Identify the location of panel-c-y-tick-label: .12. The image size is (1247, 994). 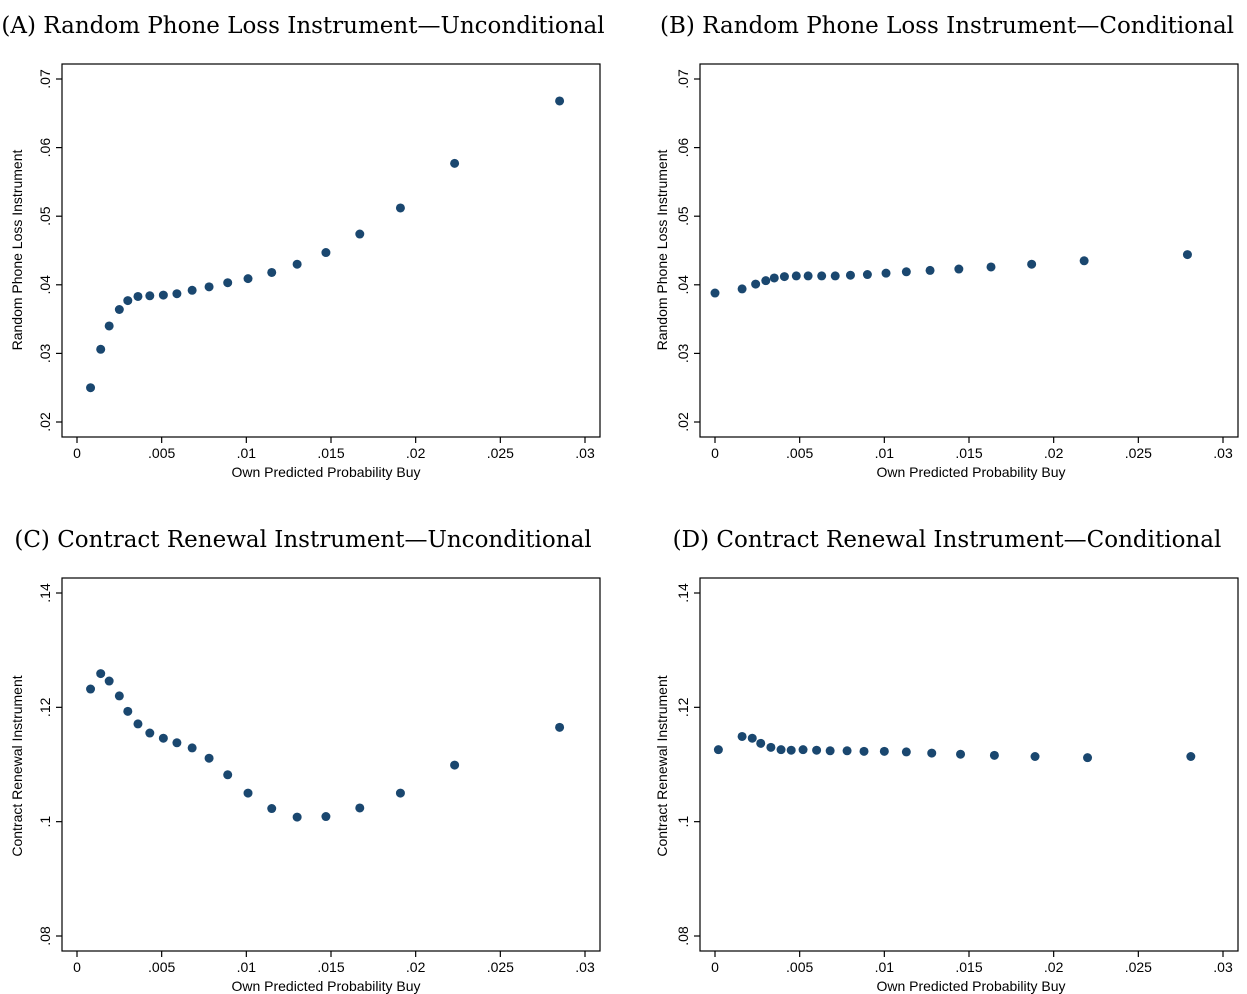
(45, 707).